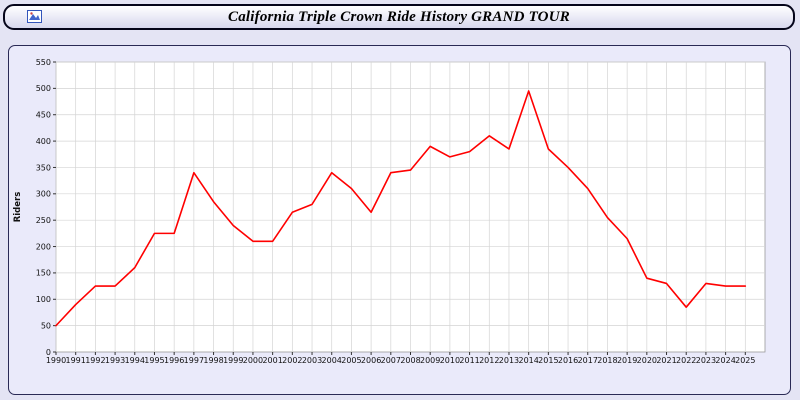  Describe the element at coordinates (312, 360) in the screenshot. I see `x-tick-label: 2003` at that location.